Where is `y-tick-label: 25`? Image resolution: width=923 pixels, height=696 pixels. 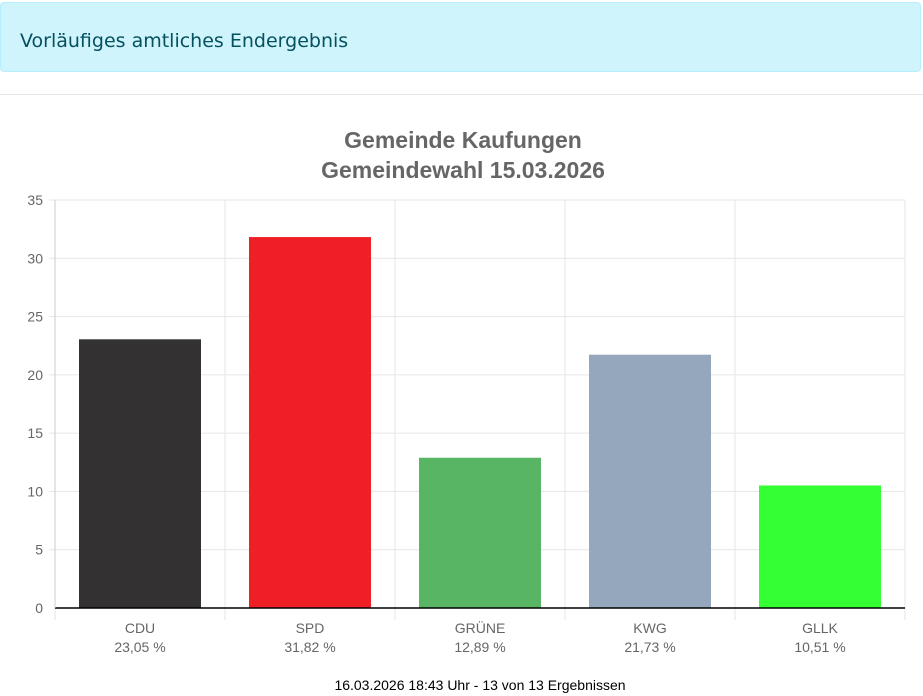
y-tick-label: 25 is located at coordinates (35, 317).